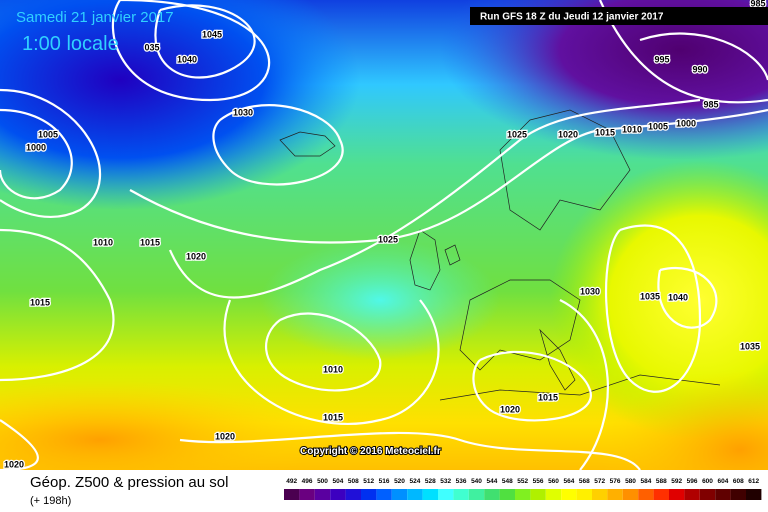 The image size is (768, 512). I want to click on forecast-lead: (+ 198h), so click(50, 501).